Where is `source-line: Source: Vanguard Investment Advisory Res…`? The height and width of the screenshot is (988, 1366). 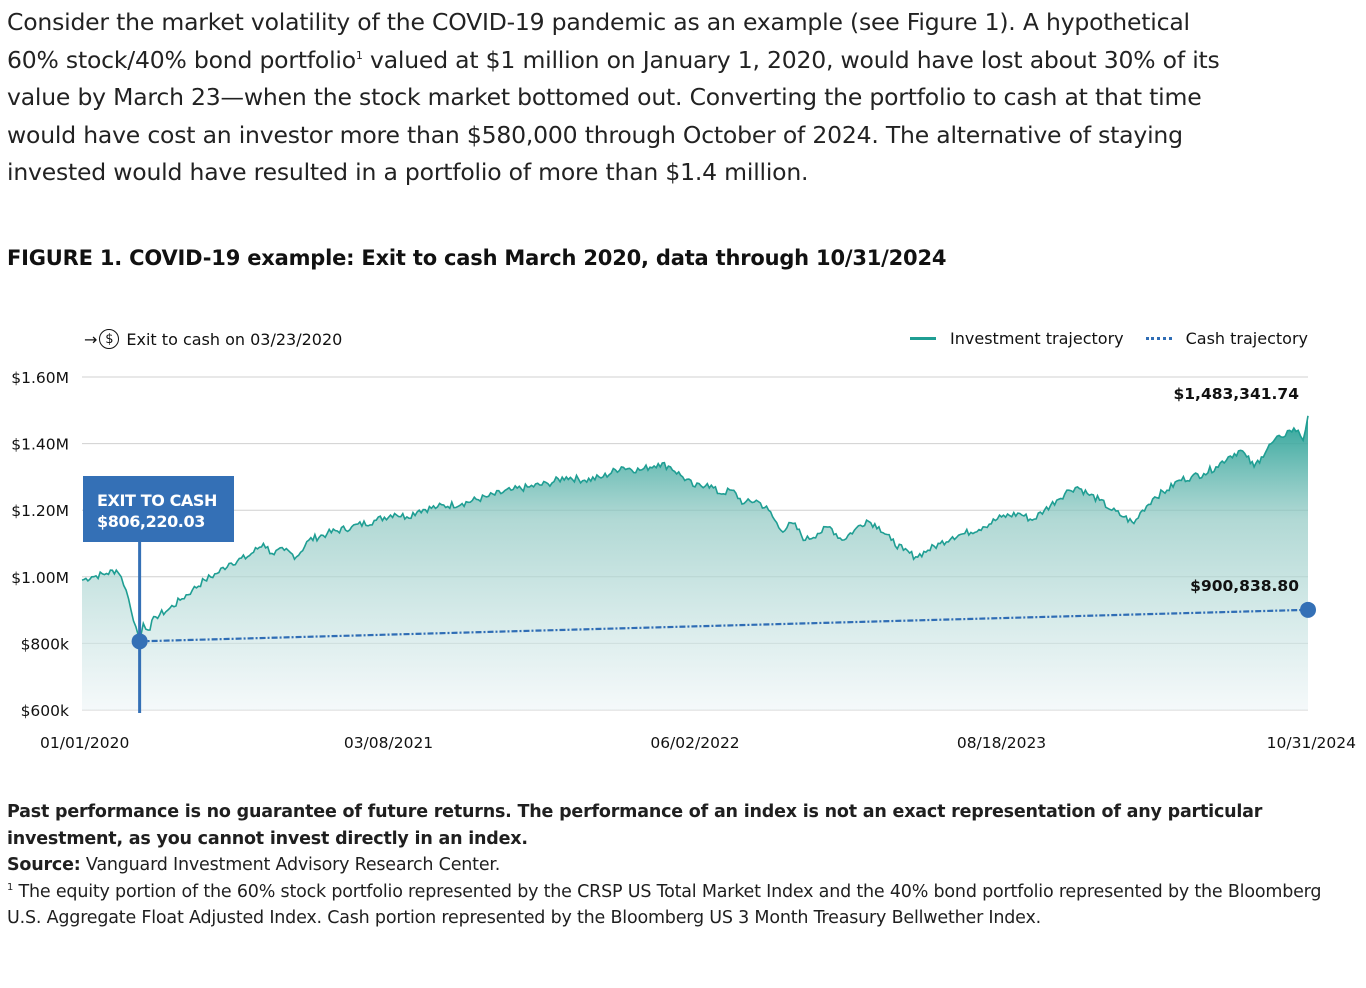
source-line: Source: Vanguard Investment Advisory Res… is located at coordinates (682, 865).